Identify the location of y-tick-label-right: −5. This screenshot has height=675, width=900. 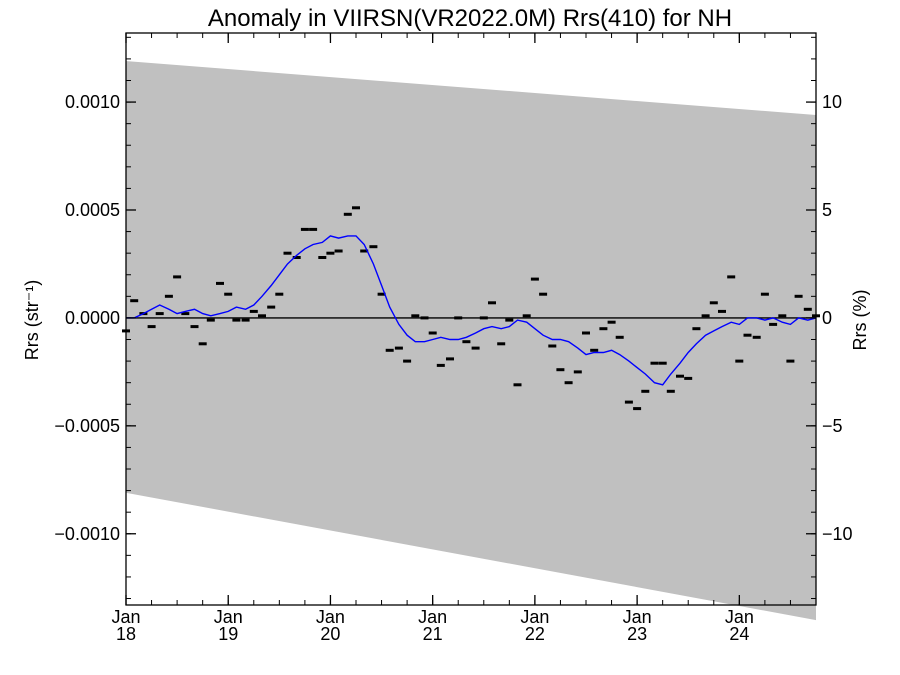
(832, 426).